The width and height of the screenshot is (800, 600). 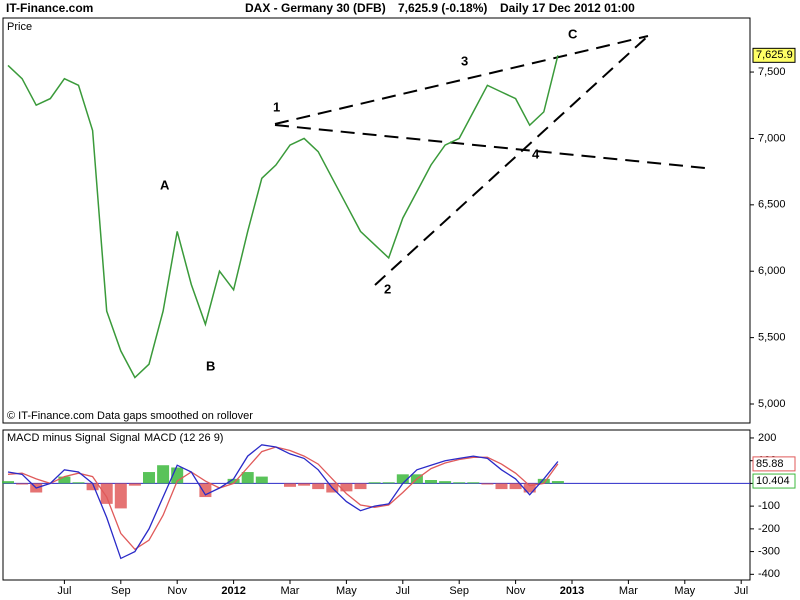 I want to click on panel-title: Price, so click(x=19, y=27).